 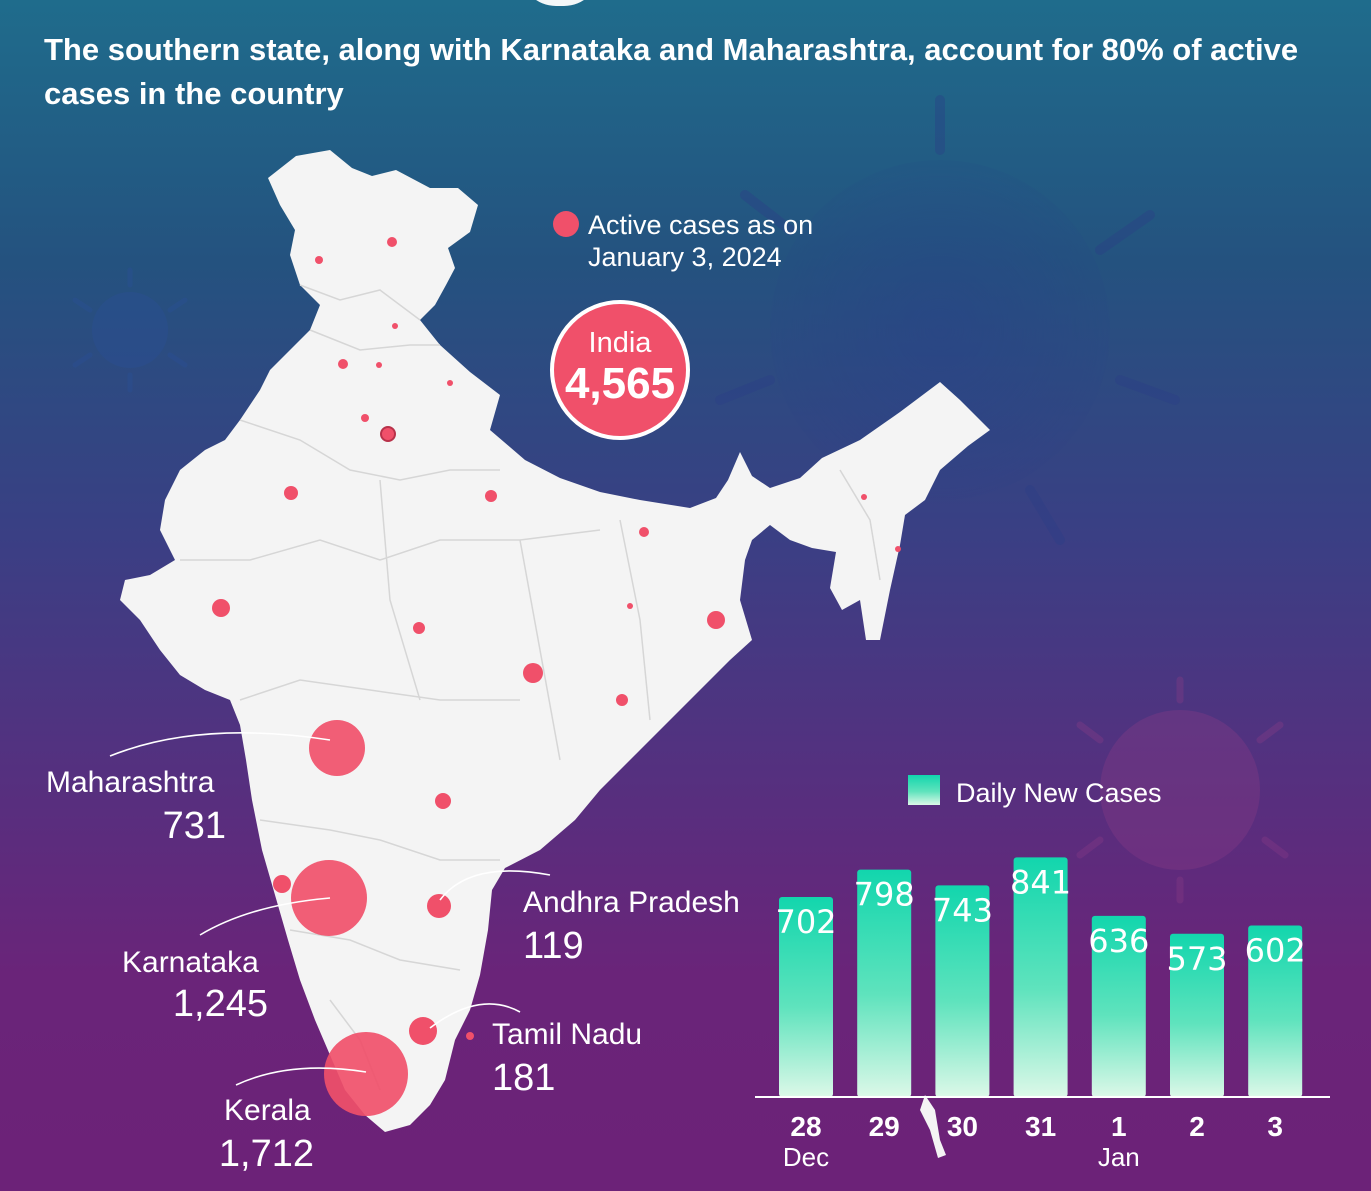 What do you see at coordinates (1275, 1126) in the screenshot?
I see `x-tick-label: 3` at bounding box center [1275, 1126].